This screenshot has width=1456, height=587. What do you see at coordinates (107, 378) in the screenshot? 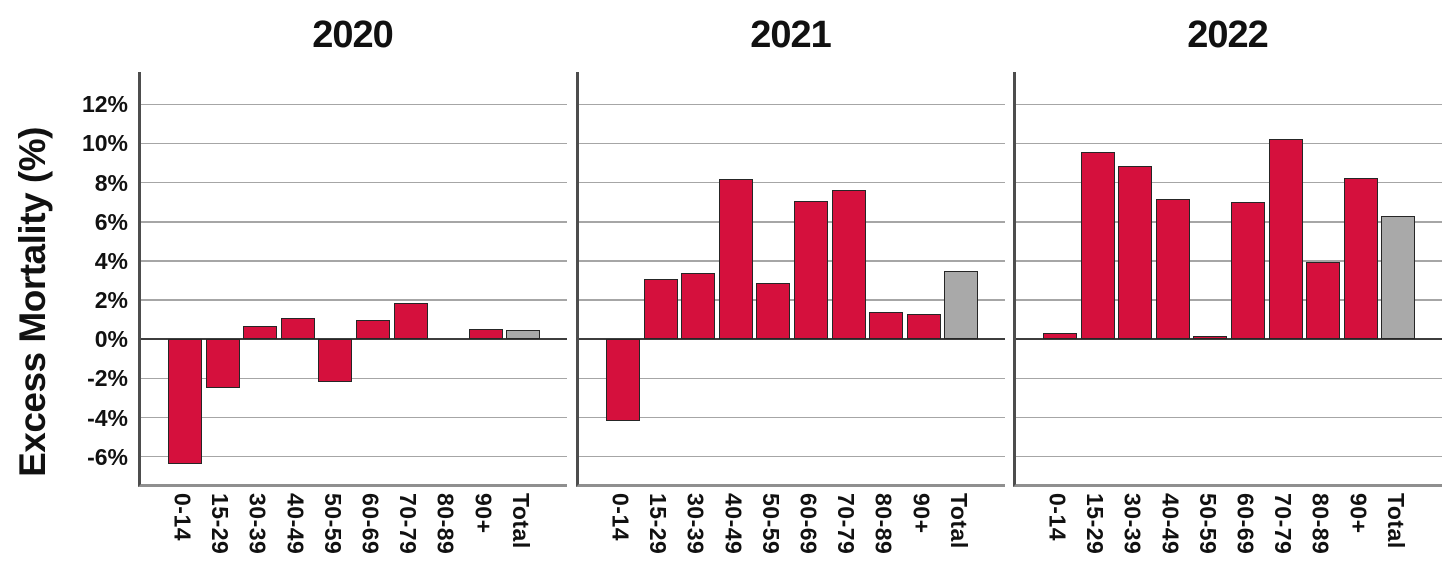
I see `y-tick-label--2%: -2%` at bounding box center [107, 378].